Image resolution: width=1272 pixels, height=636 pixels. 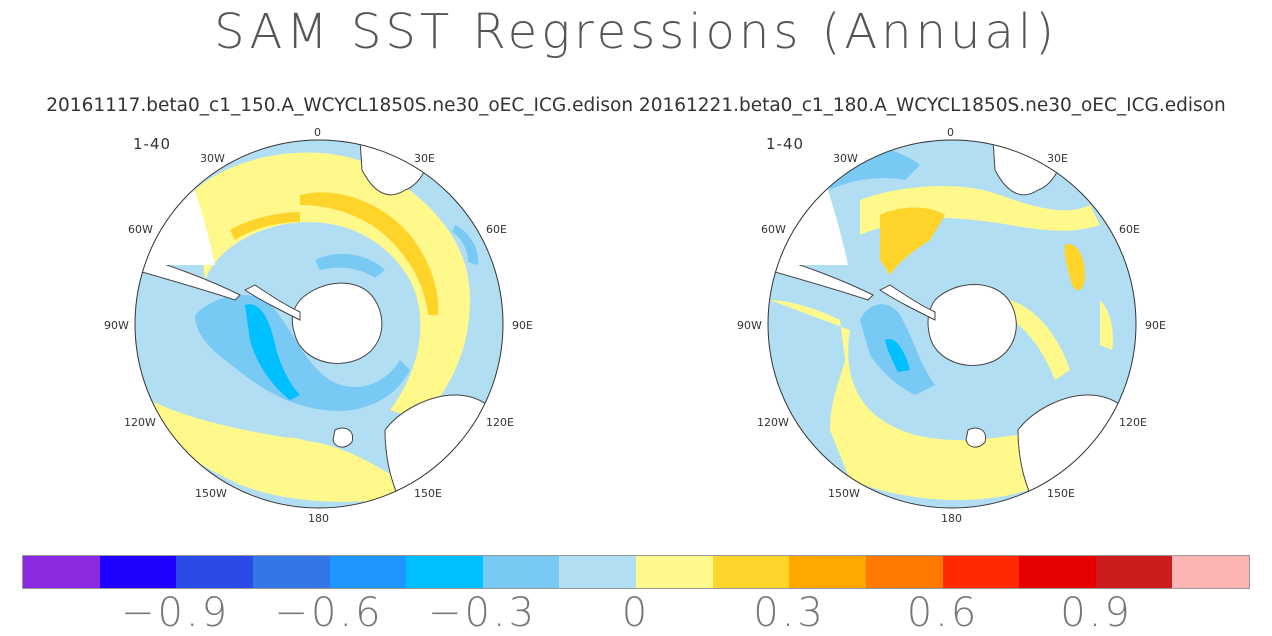 I want to click on colorbar-tick-label: −0.9, so click(x=175, y=613).